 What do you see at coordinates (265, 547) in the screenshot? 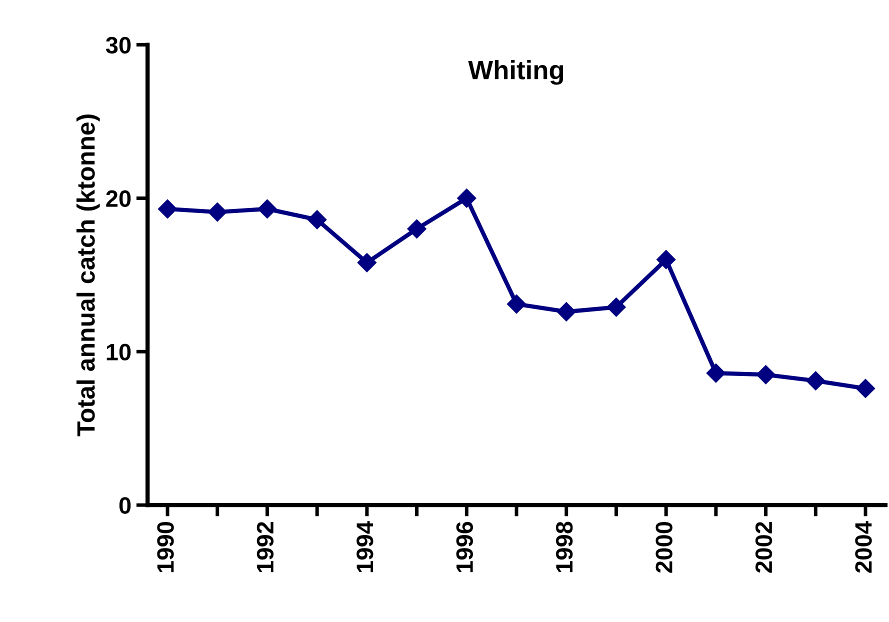
I see `x-tick-label: 1992` at bounding box center [265, 547].